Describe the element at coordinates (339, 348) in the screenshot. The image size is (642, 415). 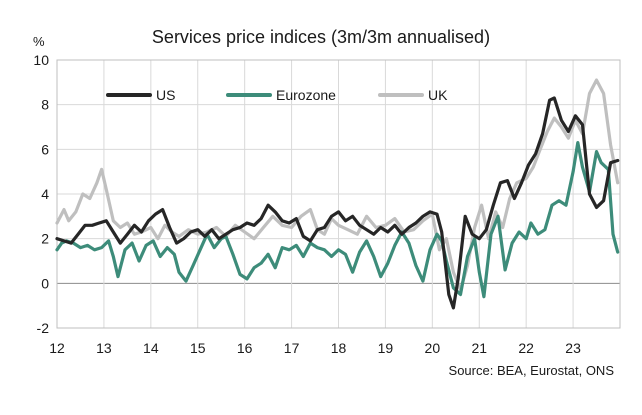
I see `x-tick-label: 18` at that location.